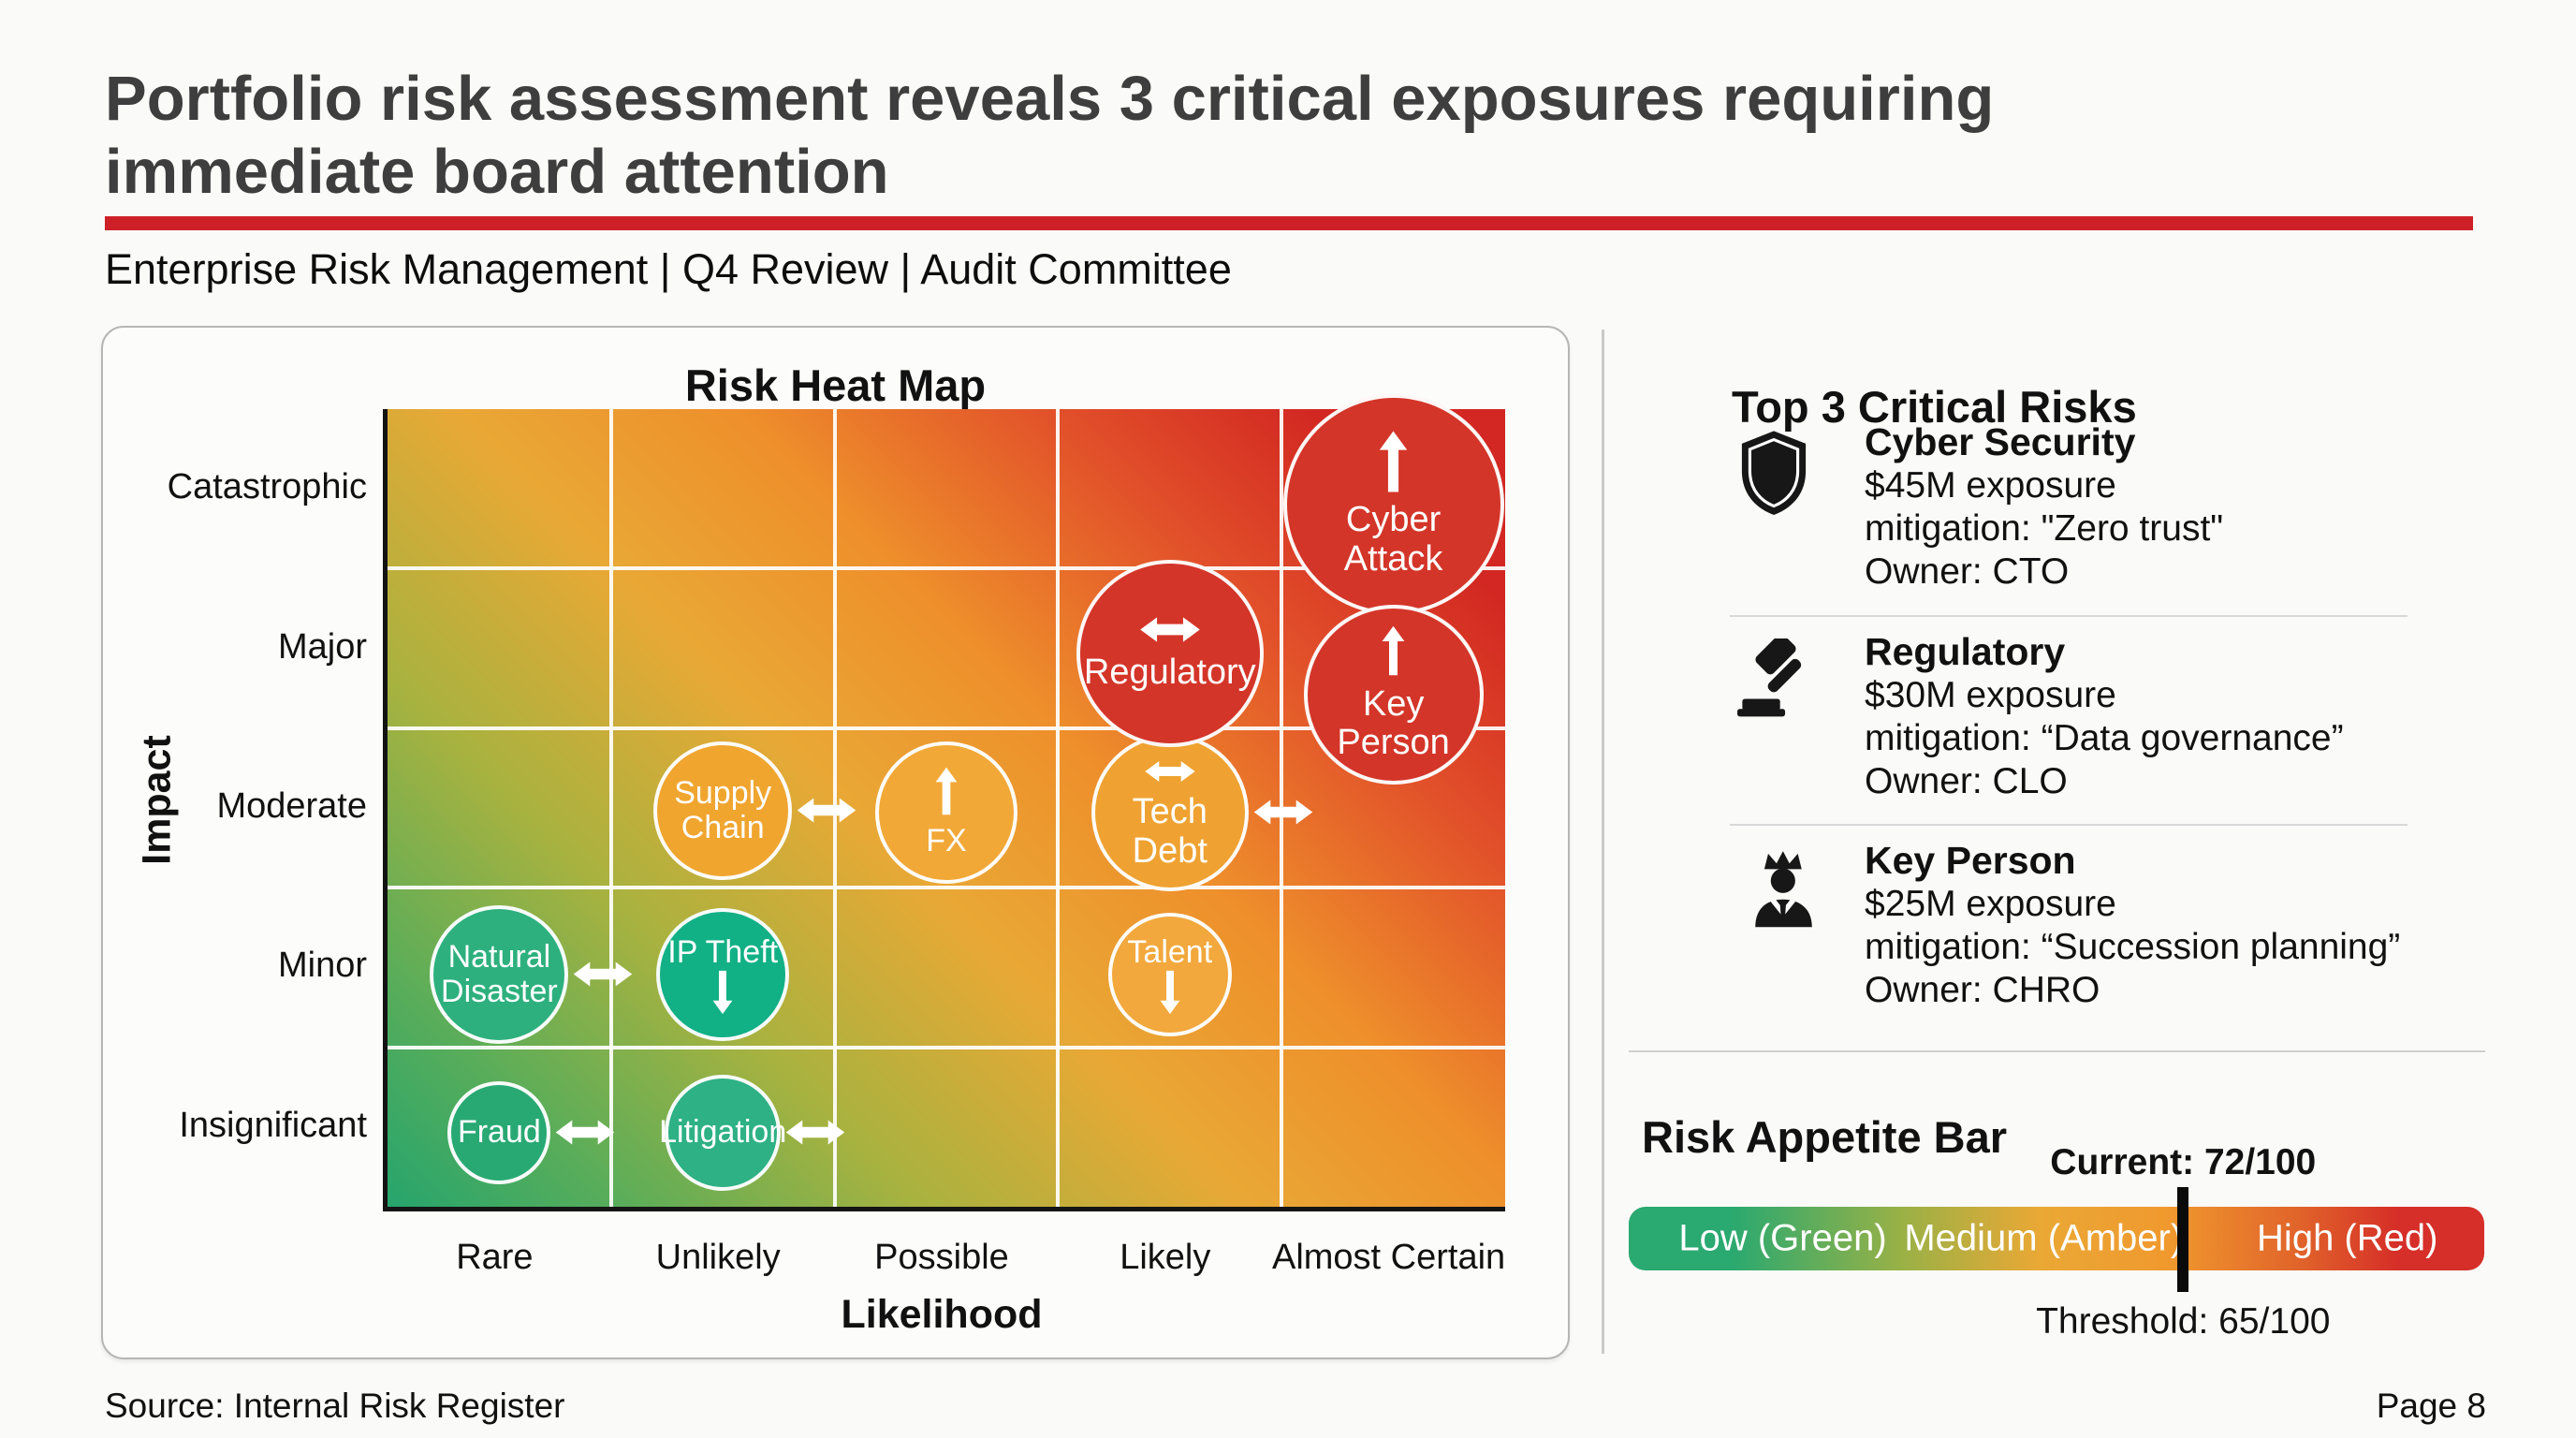 The image size is (2576, 1438). I want to click on risk-name: Regulatory, so click(1965, 651).